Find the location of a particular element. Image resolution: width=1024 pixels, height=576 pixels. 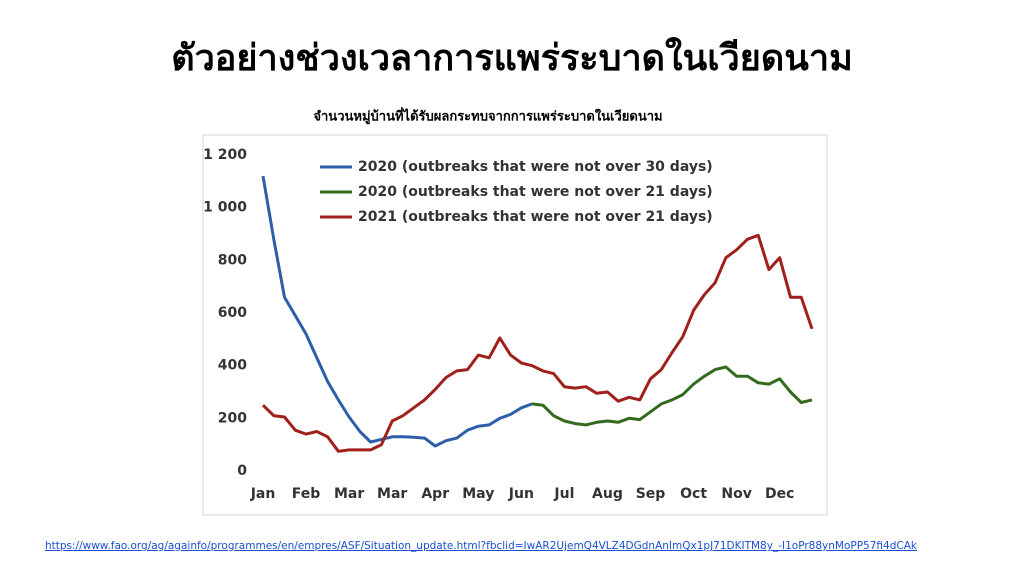

x-tick-label: Sep is located at coordinates (651, 494).